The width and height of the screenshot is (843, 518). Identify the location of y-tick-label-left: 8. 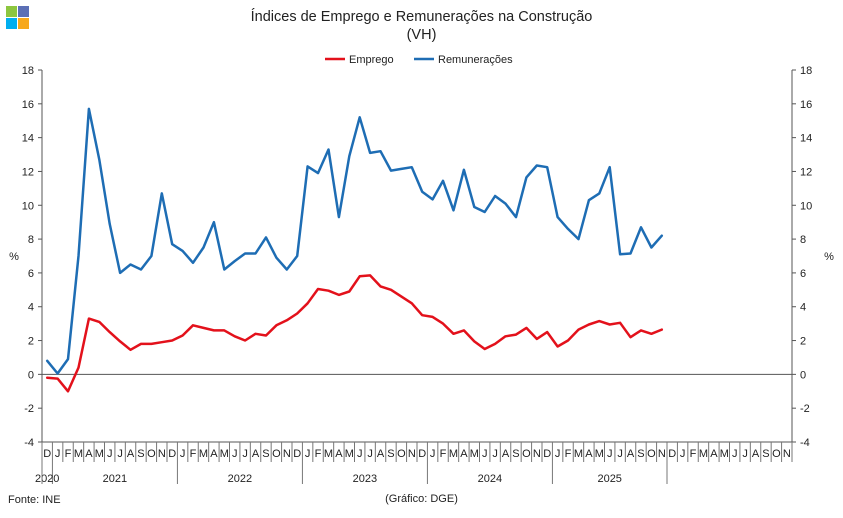
(31, 240).